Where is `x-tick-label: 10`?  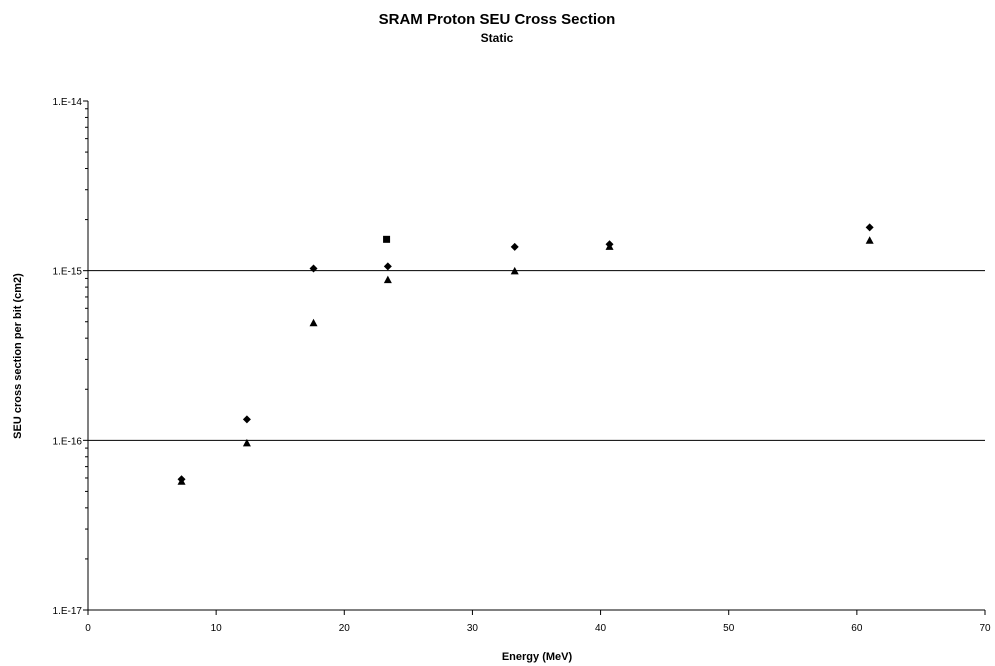
x-tick-label: 10 is located at coordinates (217, 628).